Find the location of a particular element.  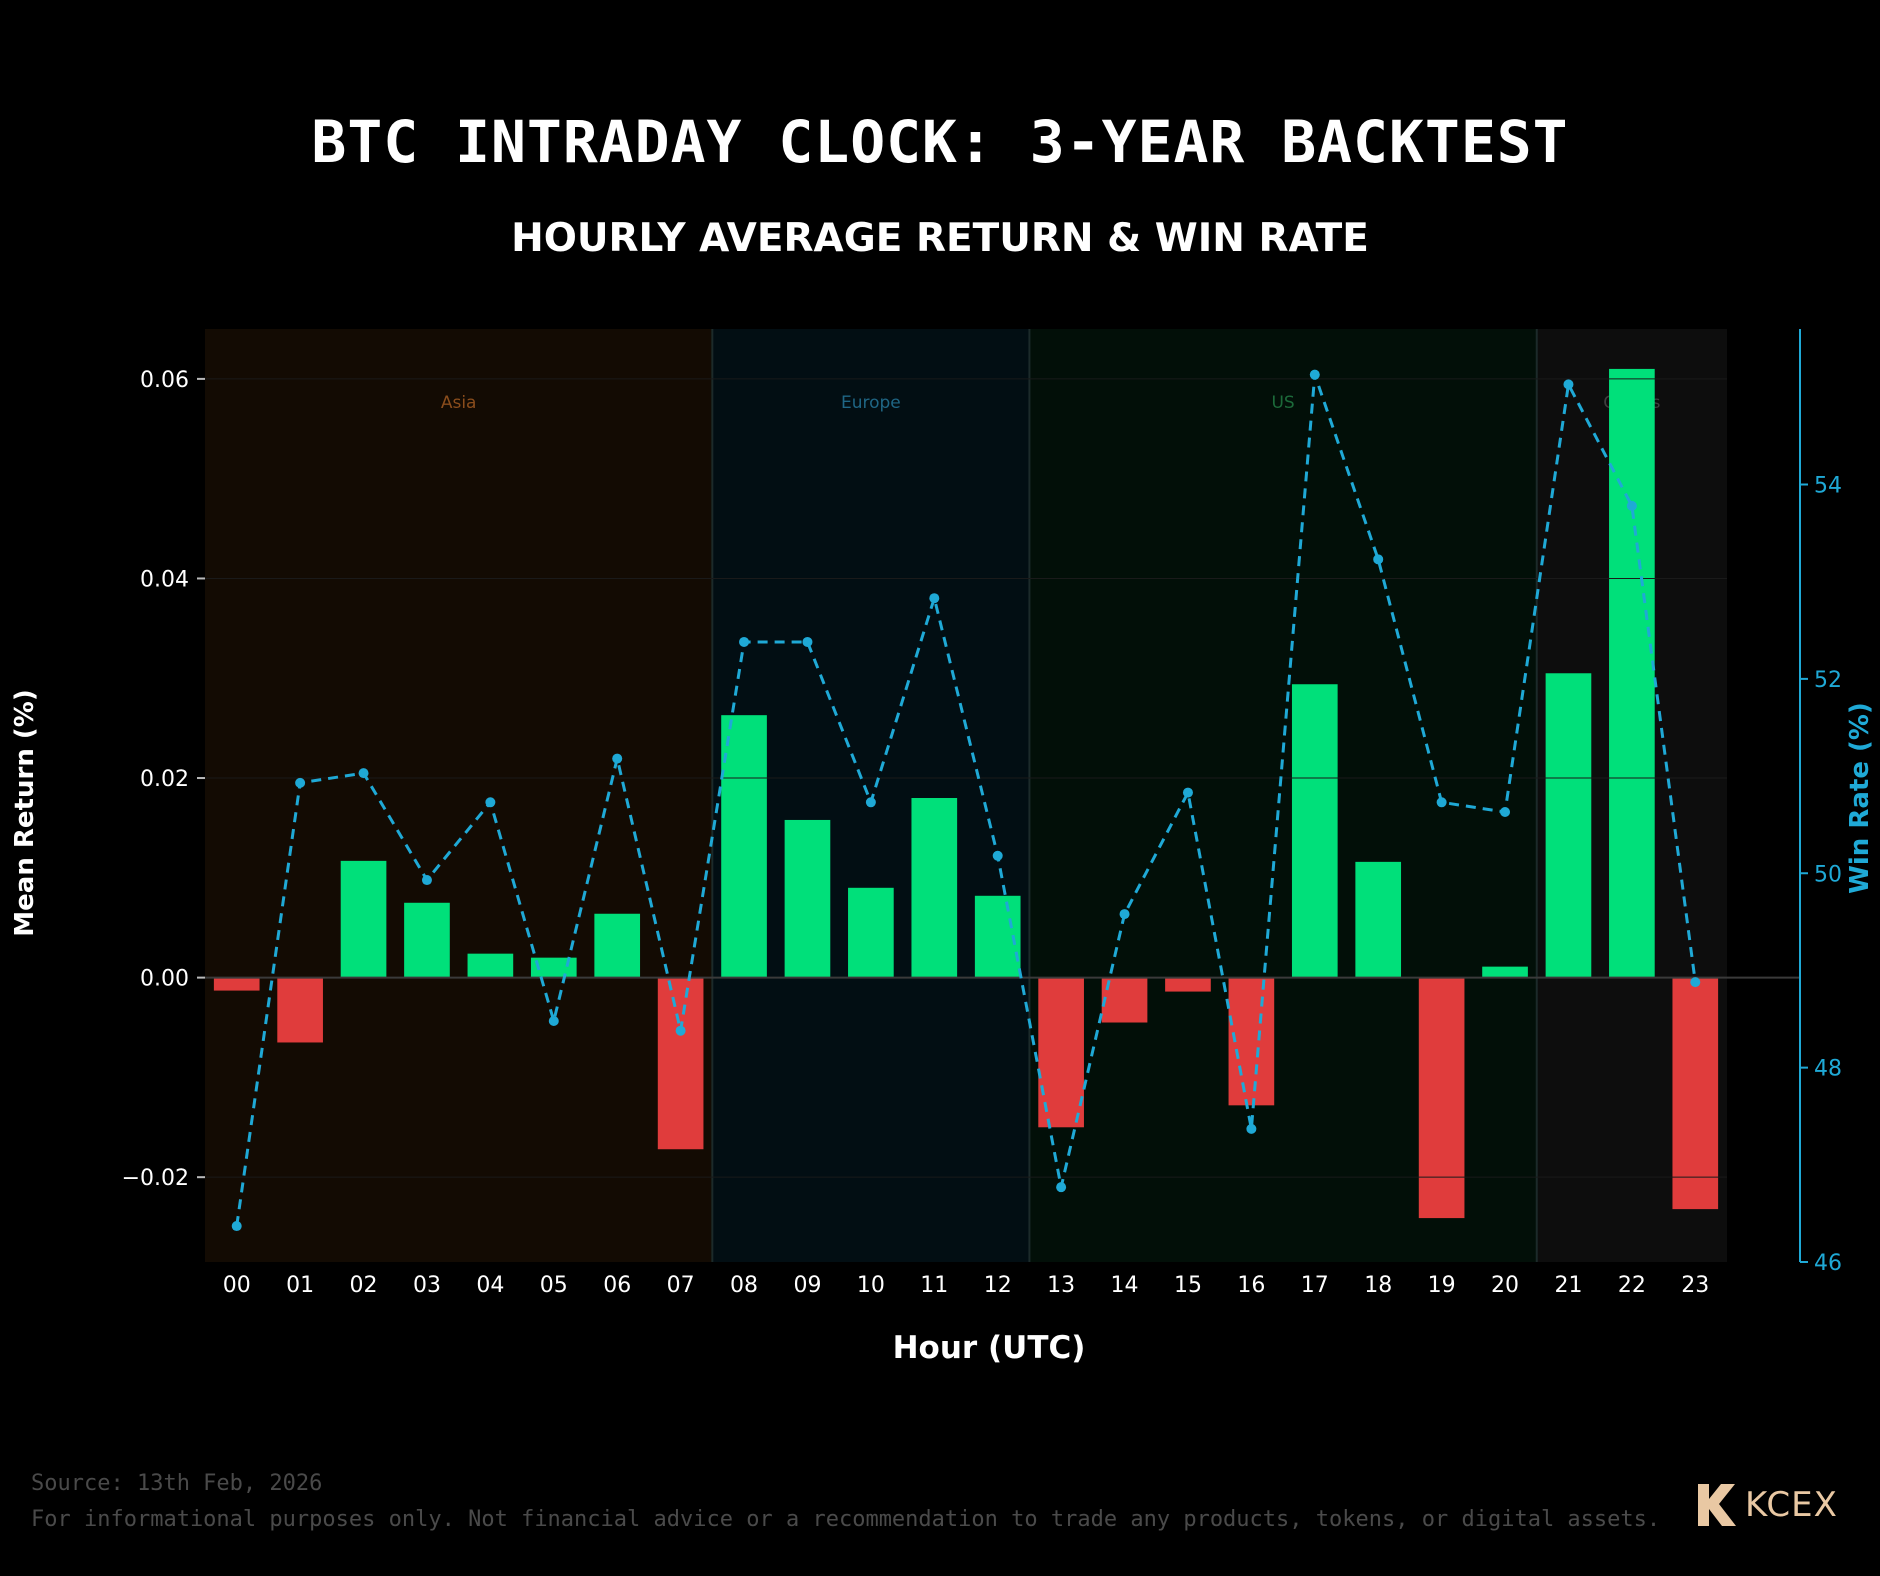

x-tick-label: 12 is located at coordinates (998, 1285).